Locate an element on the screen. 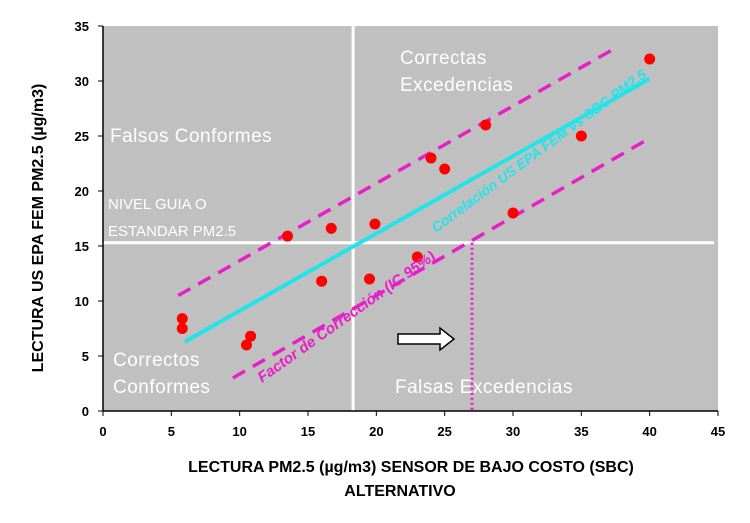  label-nivel-guia-2: ESTANDAR PM2.5 is located at coordinates (172, 231).